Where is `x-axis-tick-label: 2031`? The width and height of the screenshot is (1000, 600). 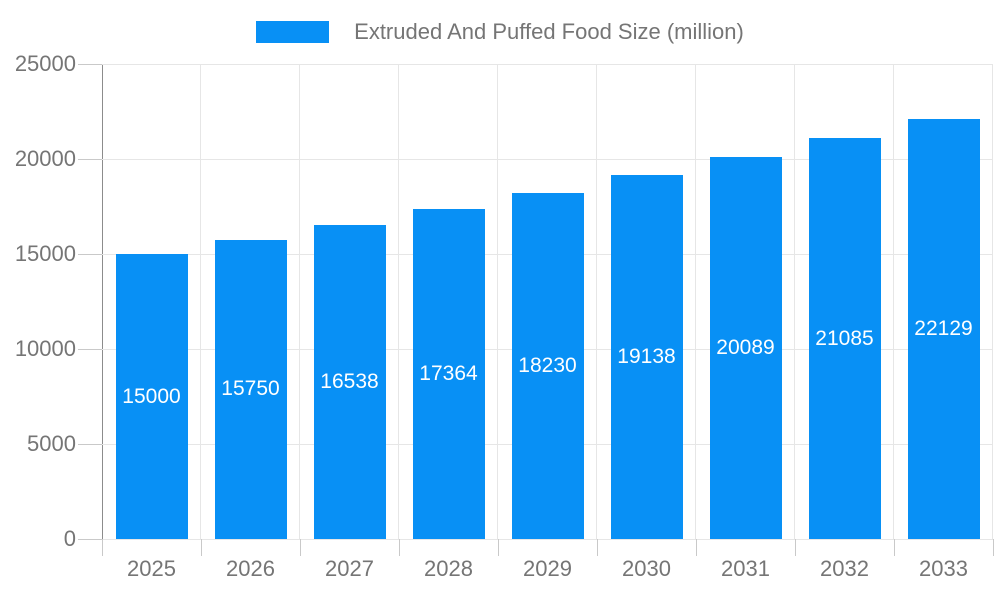
x-axis-tick-label: 2031 is located at coordinates (745, 568).